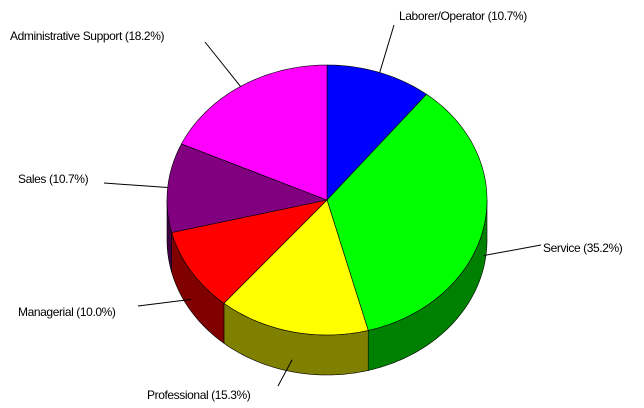  I want to click on slice-label: Professional (15.3%), so click(199, 395).